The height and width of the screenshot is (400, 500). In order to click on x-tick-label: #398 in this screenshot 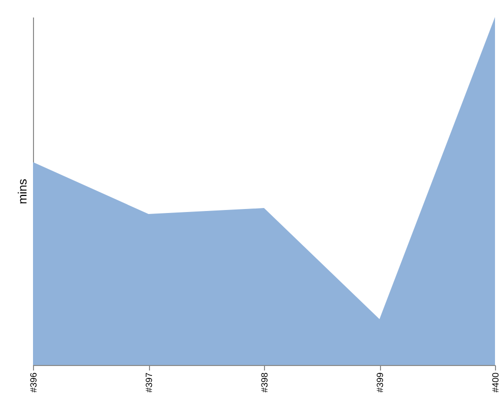, I will do `click(265, 382)`.